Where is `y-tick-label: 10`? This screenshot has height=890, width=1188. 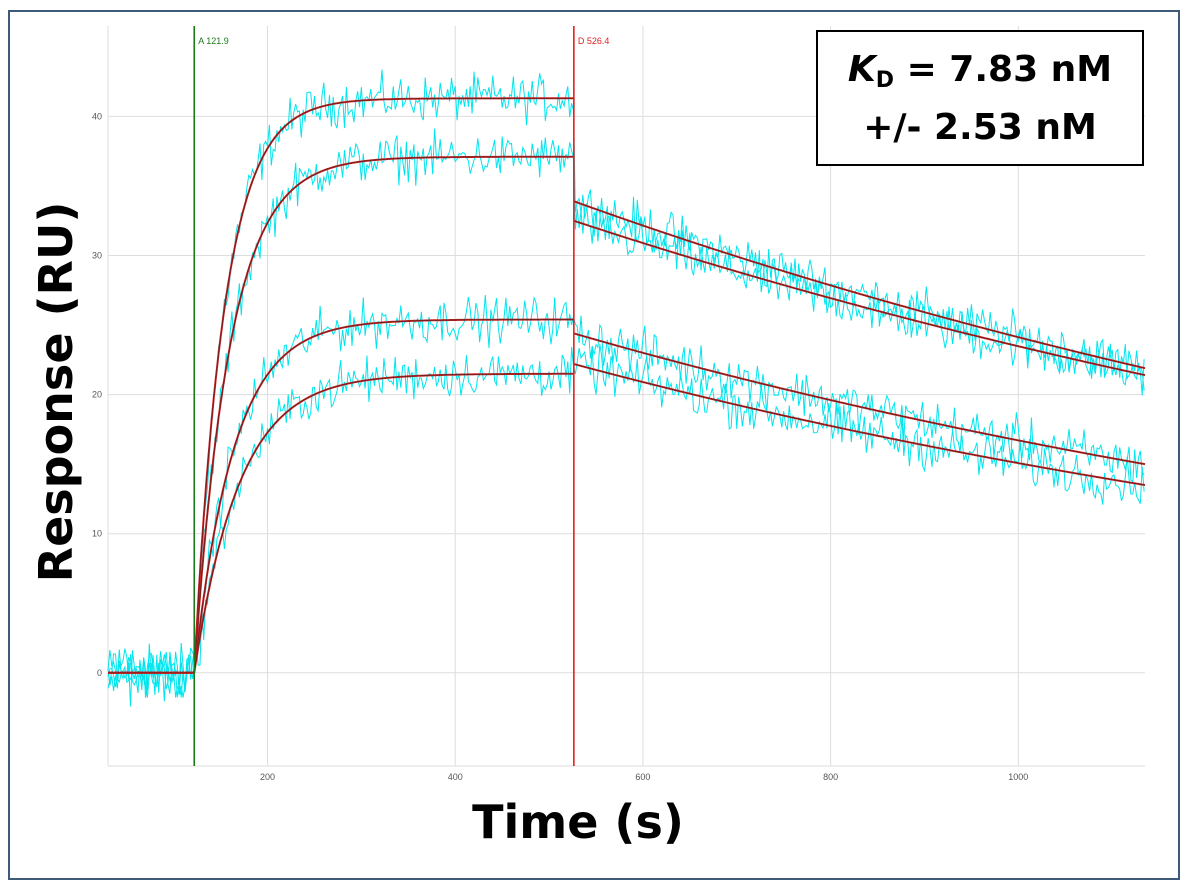 y-tick-label: 10 is located at coordinates (97, 534).